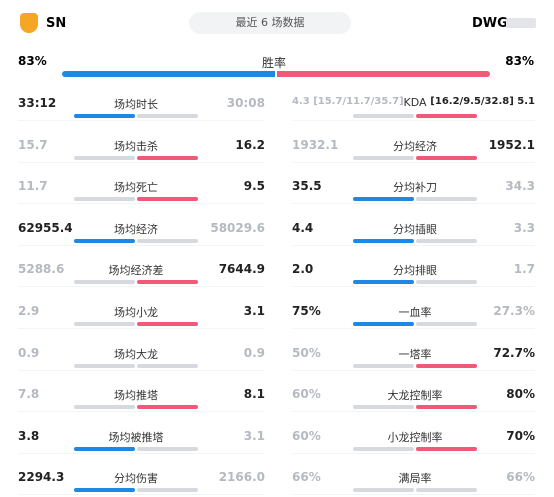  Describe the element at coordinates (250, 144) in the screenshot. I see `stat-right: 16.2` at that location.